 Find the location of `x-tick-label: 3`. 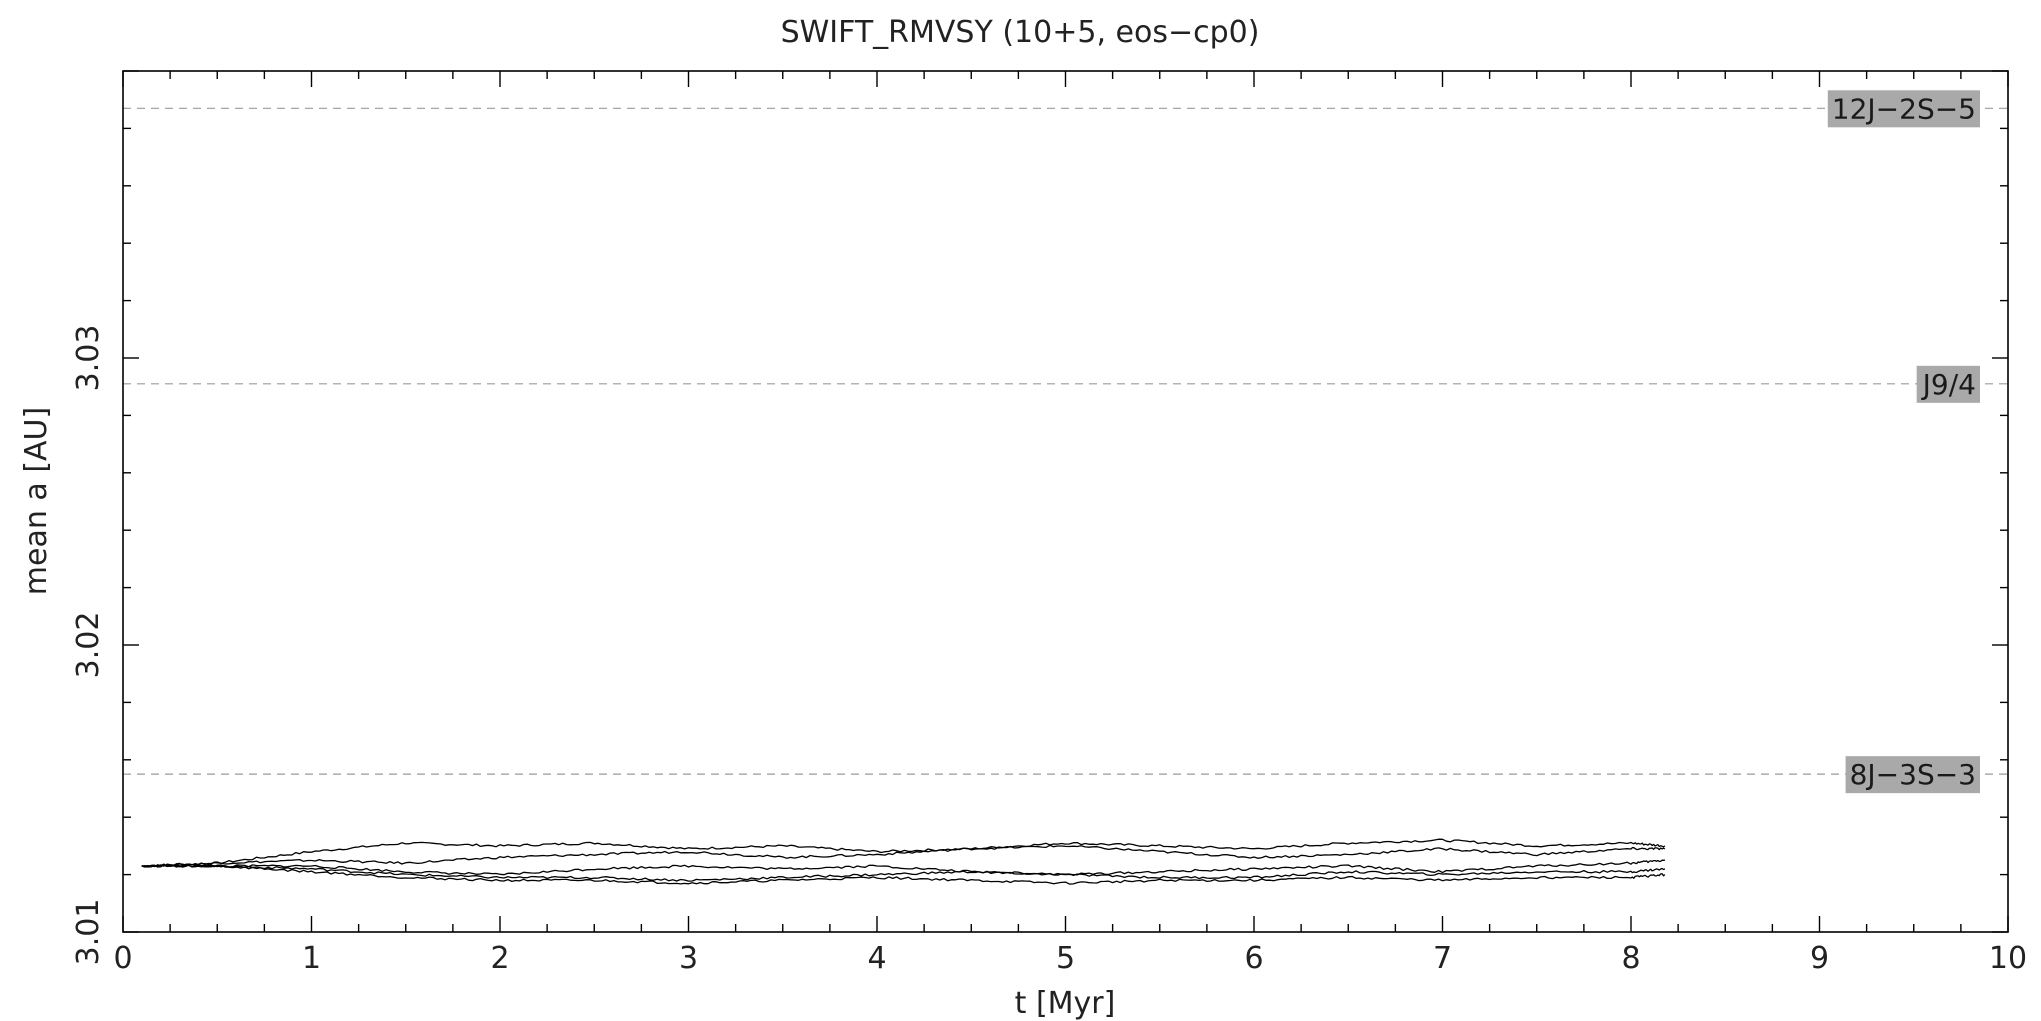

x-tick-label: 3 is located at coordinates (688, 958).